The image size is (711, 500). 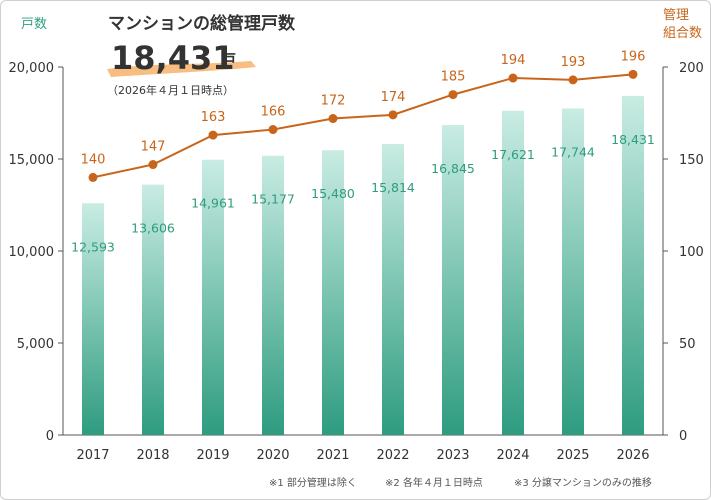 What do you see at coordinates (393, 97) in the screenshot?
I see `line-value-label: 174` at bounding box center [393, 97].